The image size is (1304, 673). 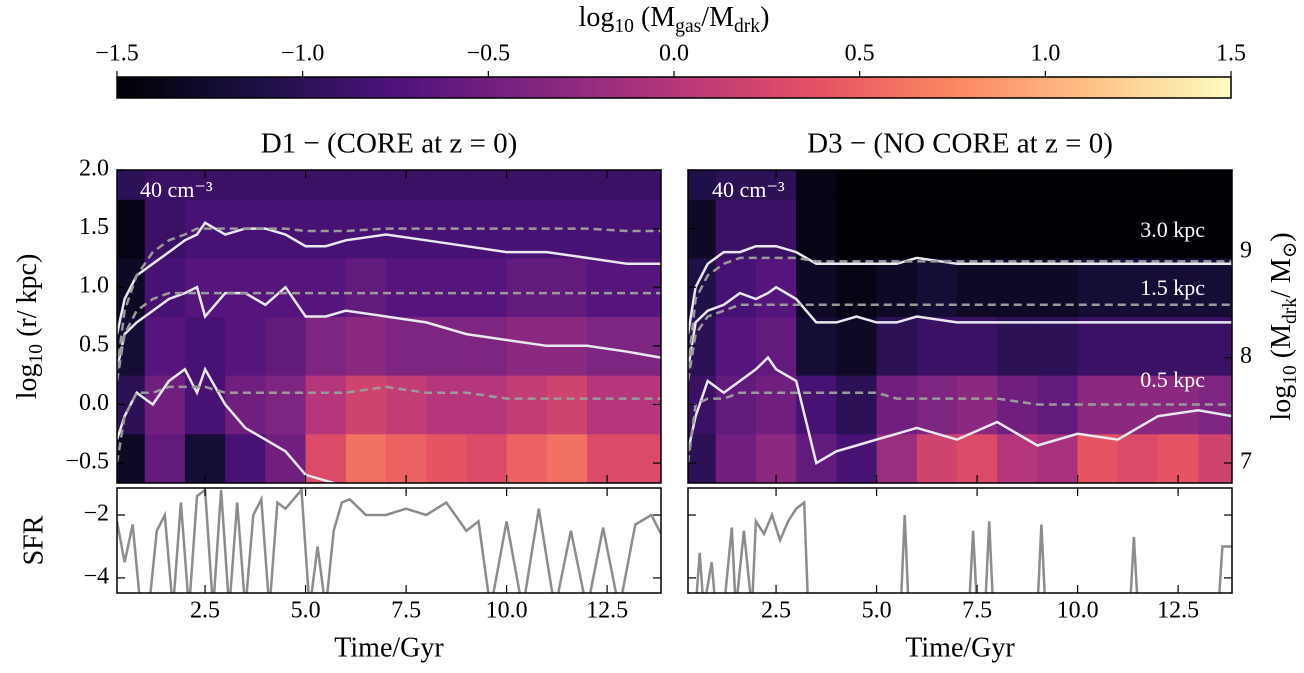 I want to click on colorbar-tick-label: 1.0, so click(x=1045, y=54).